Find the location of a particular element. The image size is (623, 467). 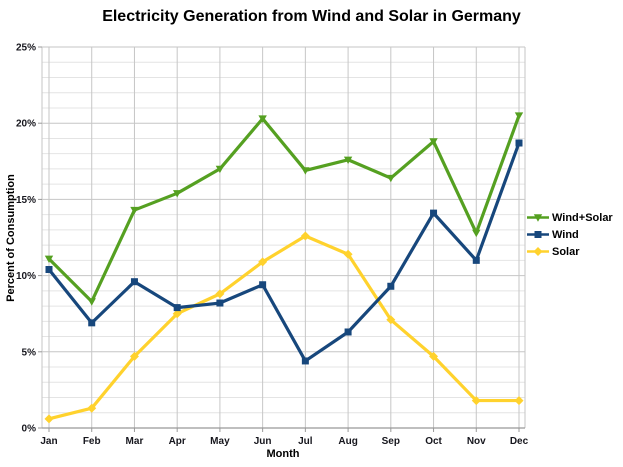

x-tick-label: Nov is located at coordinates (476, 441).